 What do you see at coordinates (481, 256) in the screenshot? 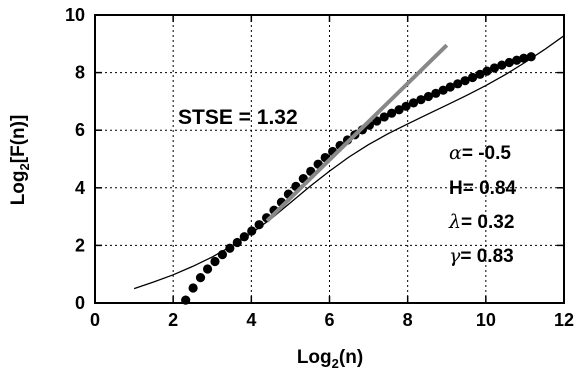
I see `gamma-annotation: γ= 0.83` at bounding box center [481, 256].